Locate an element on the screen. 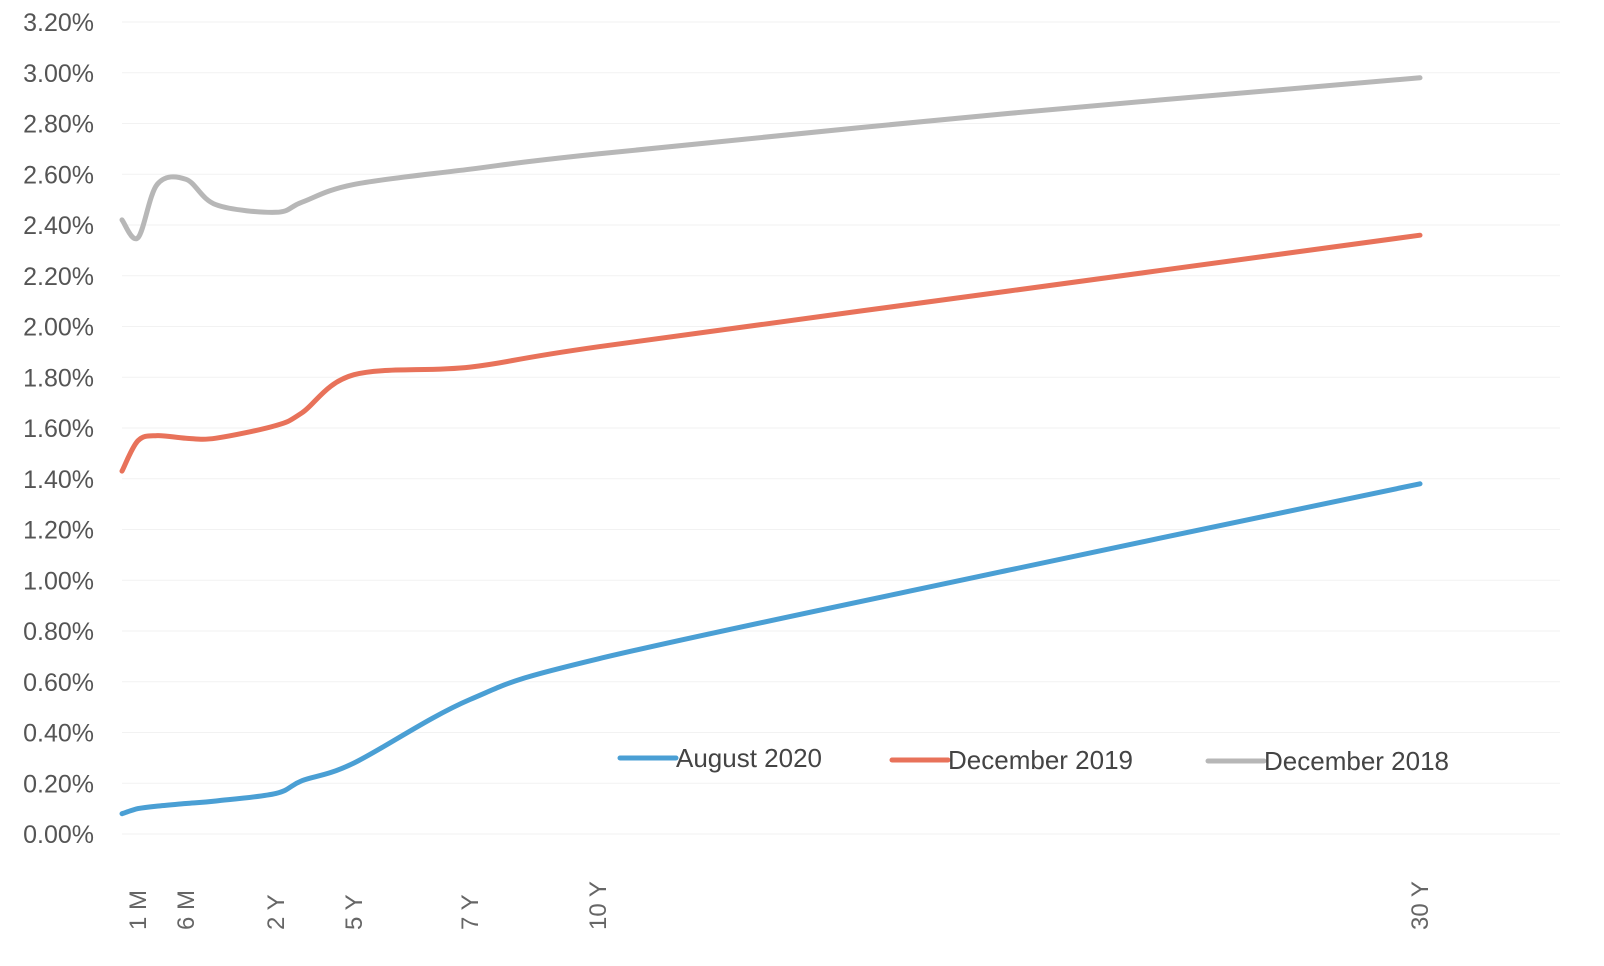  y-tick-label: 1.40% is located at coordinates (58, 480).